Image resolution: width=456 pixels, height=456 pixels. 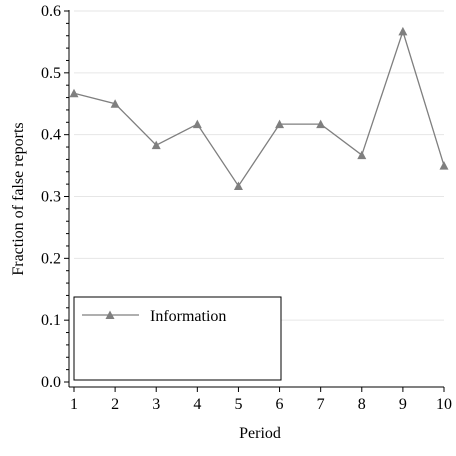 I want to click on legend-box, so click(x=177, y=338).